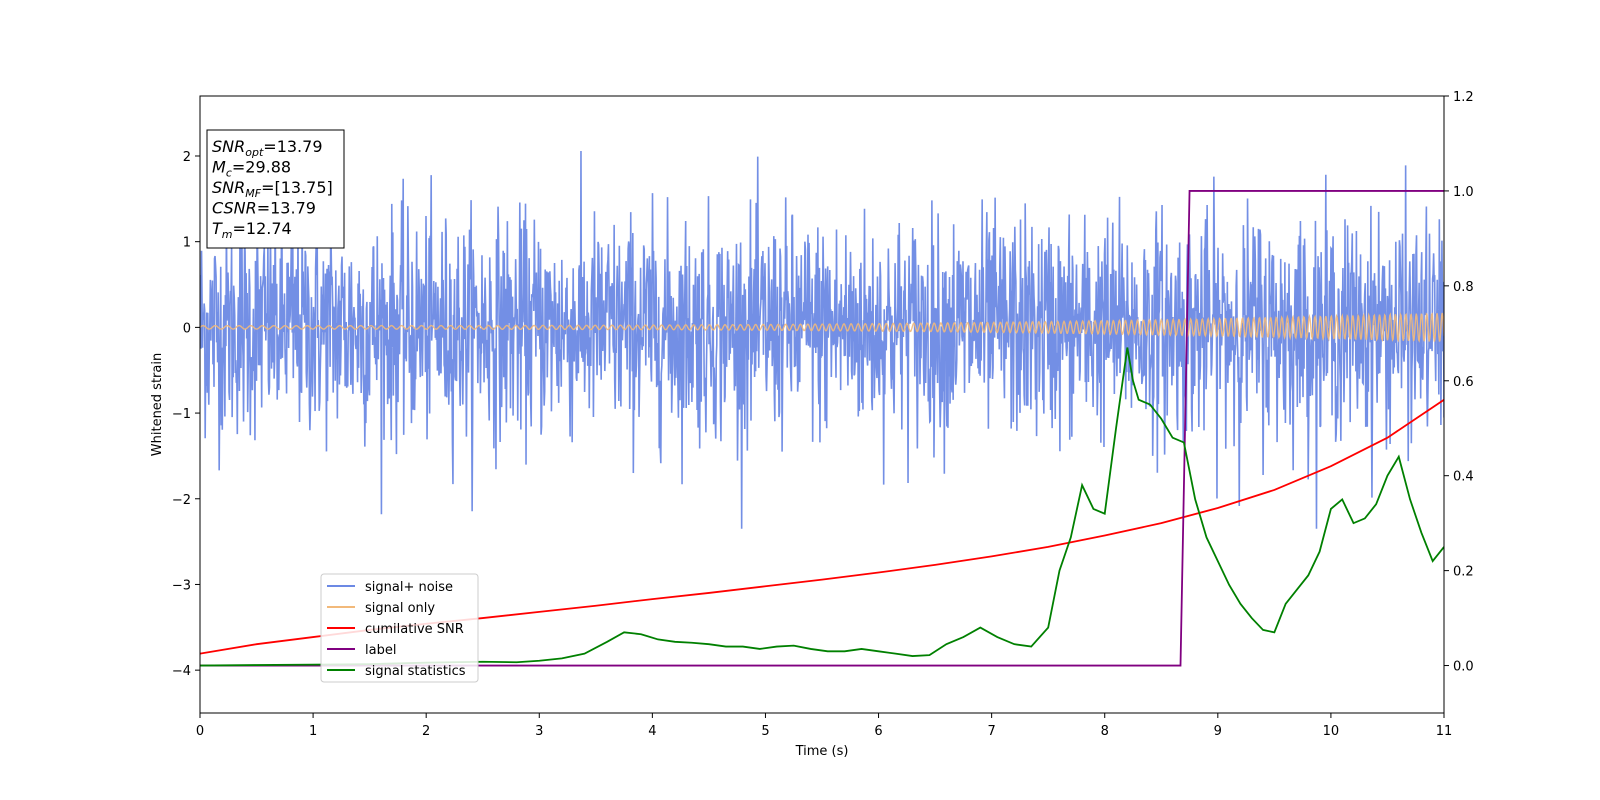  I want to click on x-tick-label: 3, so click(539, 731).